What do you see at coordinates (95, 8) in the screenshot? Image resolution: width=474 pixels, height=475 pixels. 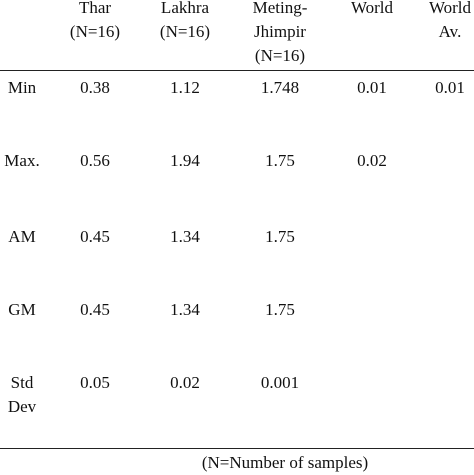 I see `column-header: Thar` at bounding box center [95, 8].